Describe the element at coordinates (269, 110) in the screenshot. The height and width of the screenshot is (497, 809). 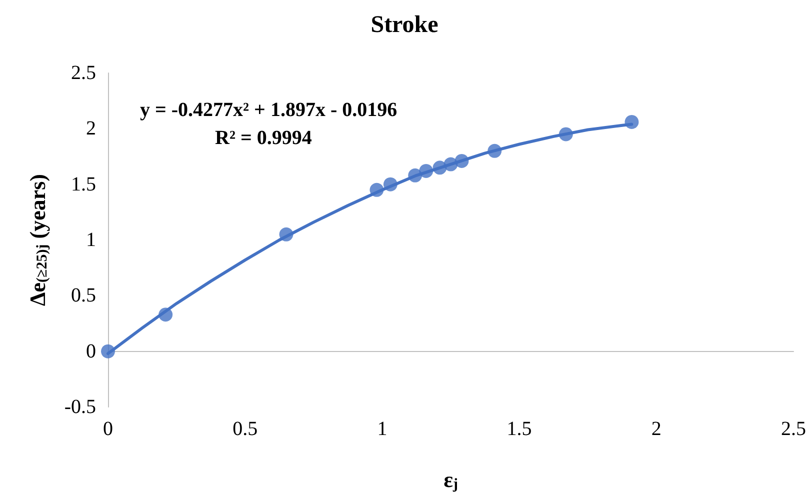
I see `annotation: y = -0.4277x² + 1.897x - 0.0196` at that location.